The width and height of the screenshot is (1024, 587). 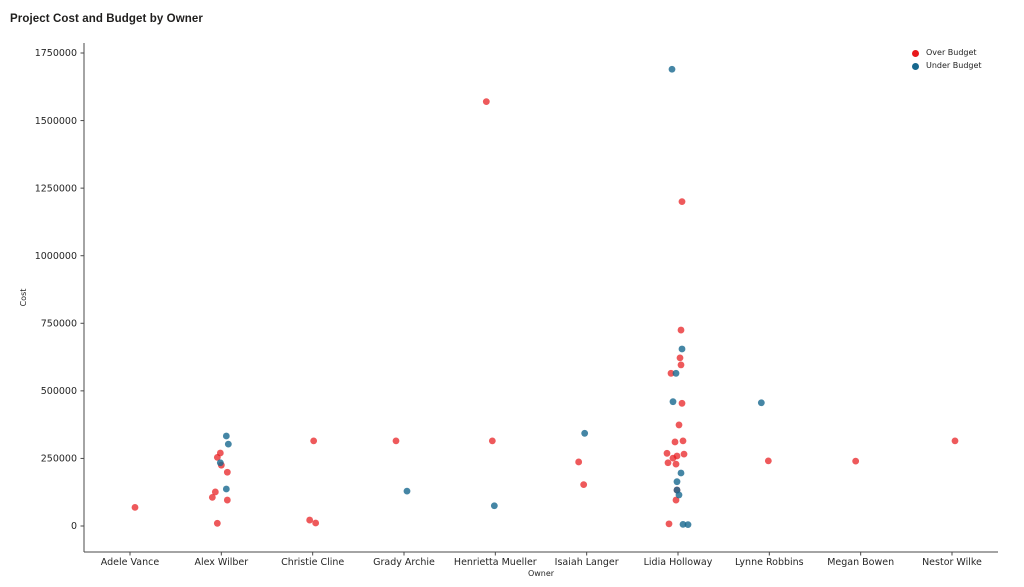 I want to click on legend-item-under-budget: Under Budget, so click(x=947, y=66).